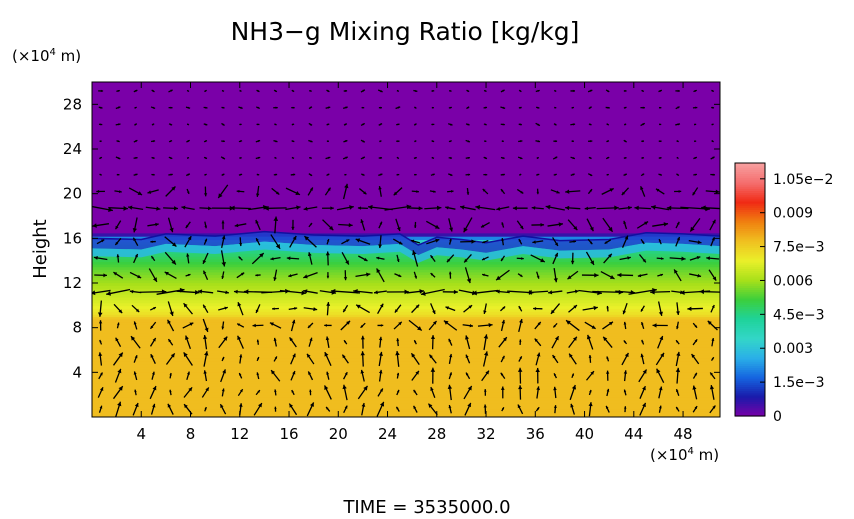 This screenshot has width=854, height=519. I want to click on time-equals: =, so click(399, 507).